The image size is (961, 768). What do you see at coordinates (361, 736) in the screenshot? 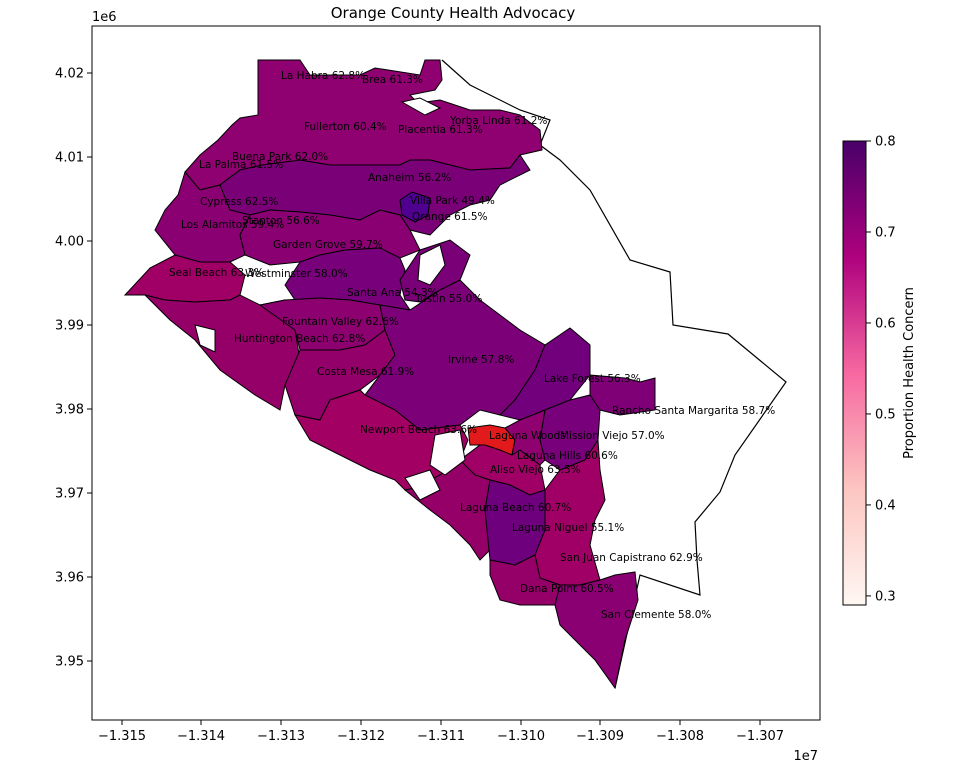
I see `x-tick-label: −1.312` at bounding box center [361, 736].